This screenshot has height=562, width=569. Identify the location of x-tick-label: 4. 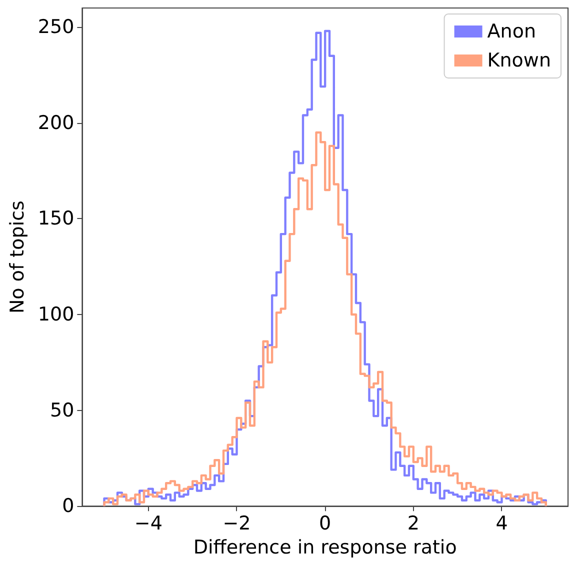
(502, 523).